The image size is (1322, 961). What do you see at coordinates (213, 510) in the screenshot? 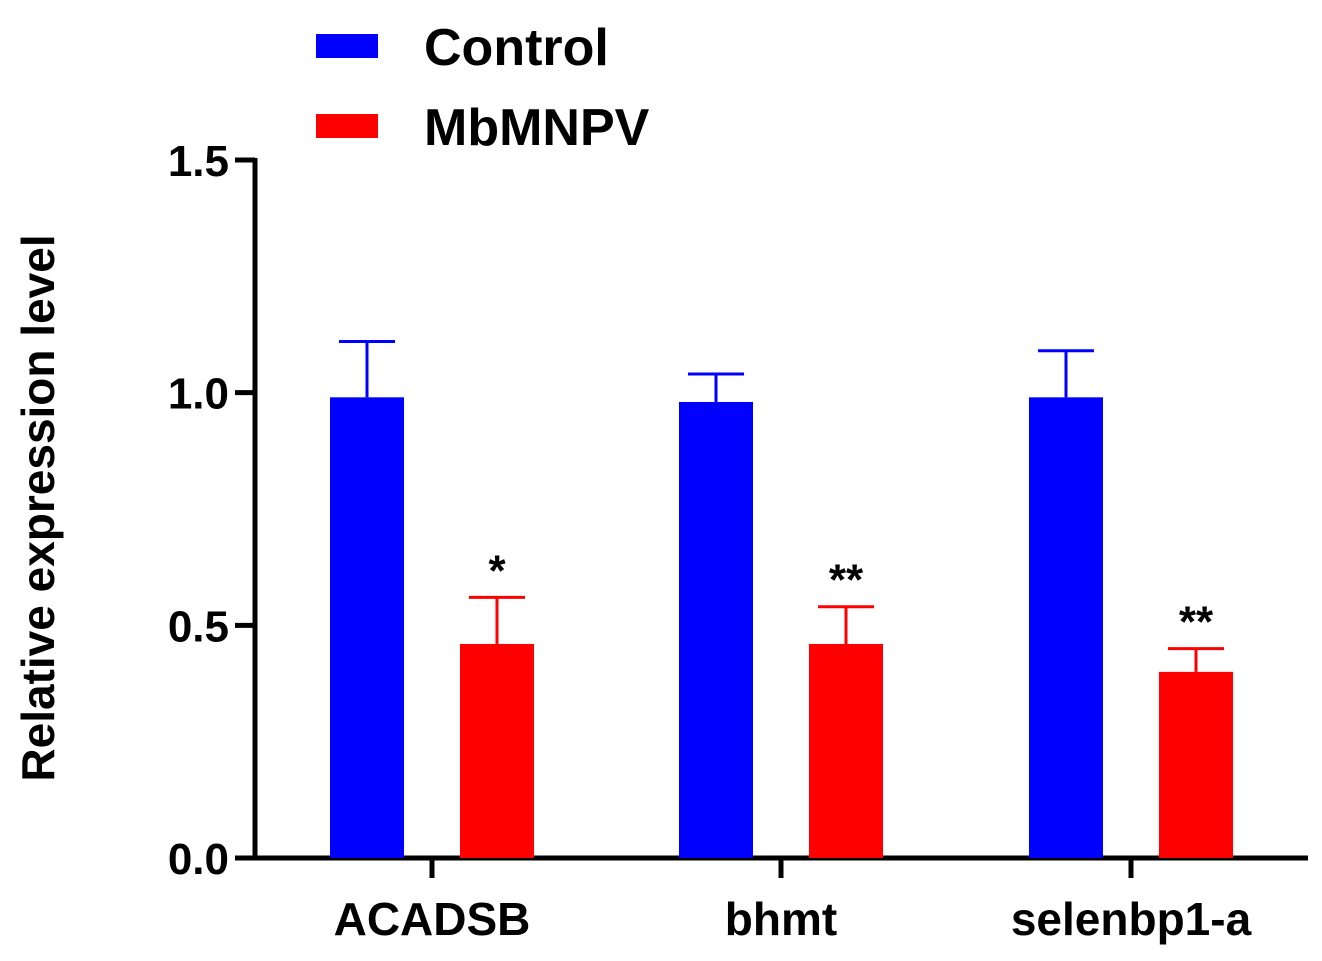
I see `y-axis: 0.0 0.5 1.0 1.5` at bounding box center [213, 510].